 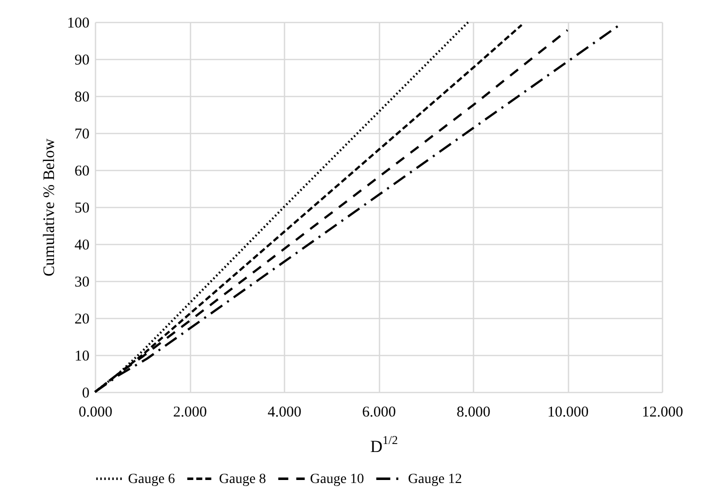 I want to click on x-tick-label: 0.000, so click(x=95, y=412).